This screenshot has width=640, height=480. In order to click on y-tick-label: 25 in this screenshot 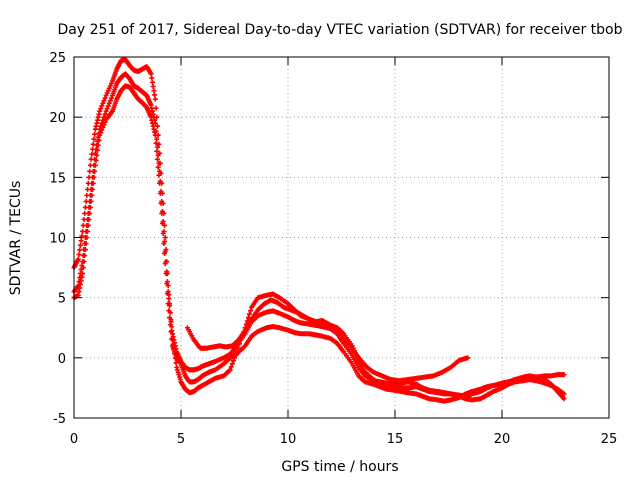, I will do `click(57, 58)`.